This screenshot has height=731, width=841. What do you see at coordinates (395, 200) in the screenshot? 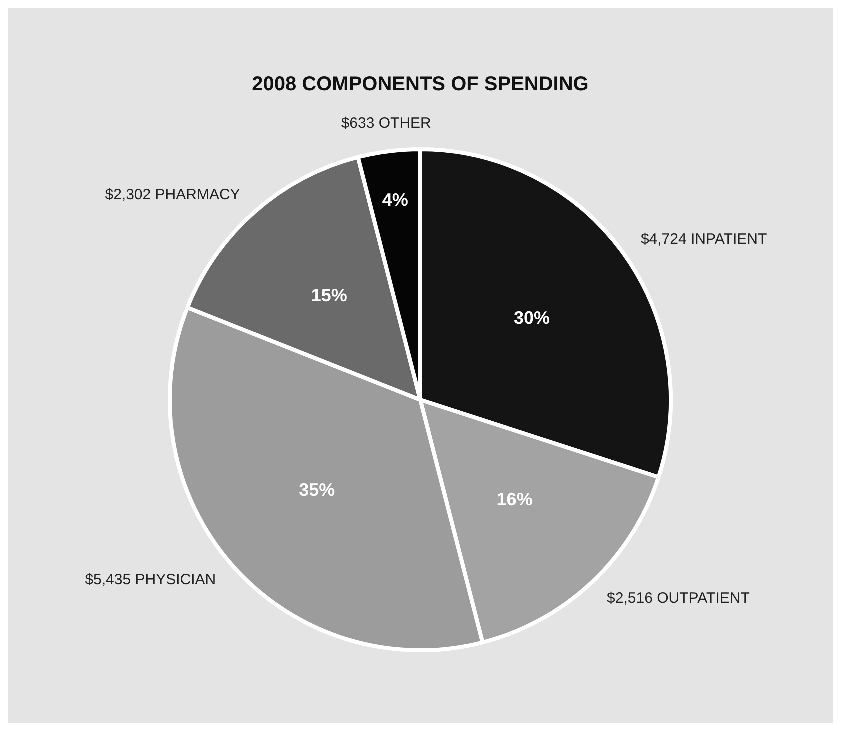
I see `data-label: 4%` at bounding box center [395, 200].